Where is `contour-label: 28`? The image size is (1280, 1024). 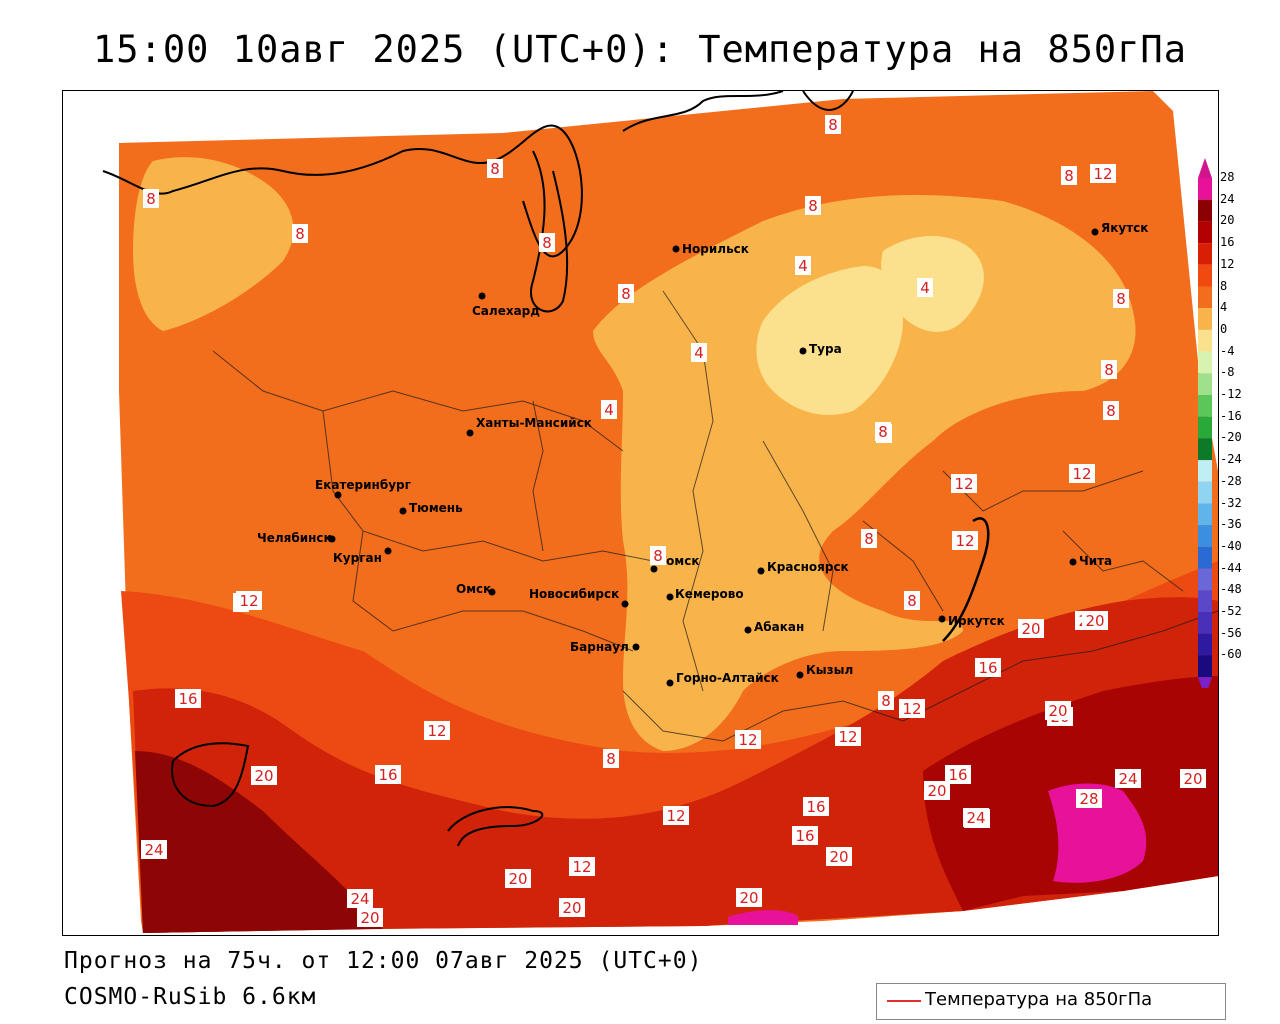
contour-label: 28 is located at coordinates (1089, 798).